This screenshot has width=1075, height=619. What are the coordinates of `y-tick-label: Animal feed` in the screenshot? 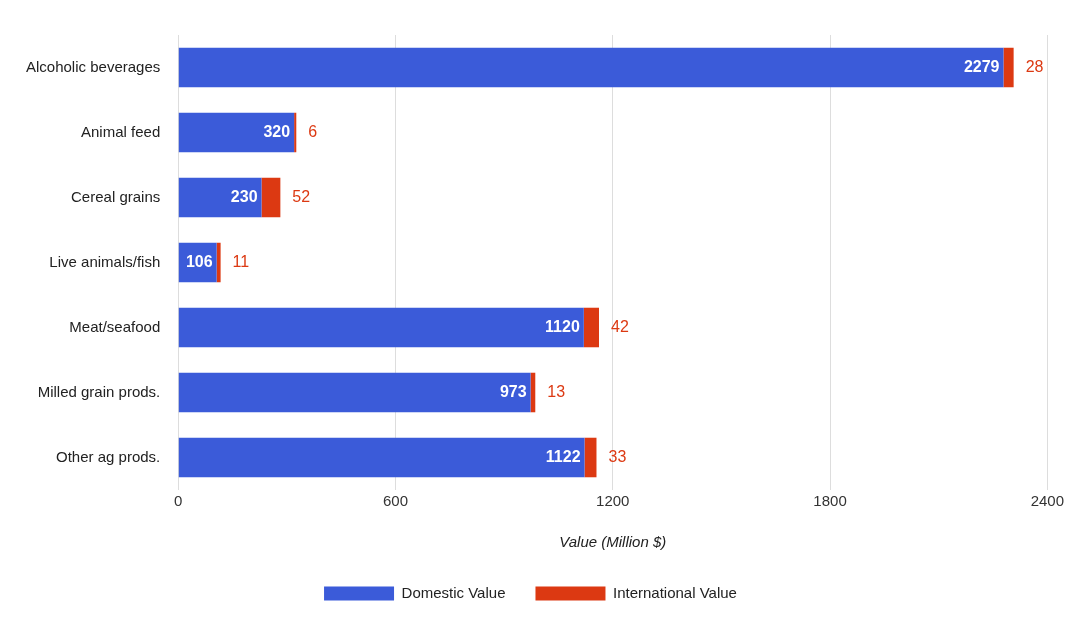 It's located at (121, 131).